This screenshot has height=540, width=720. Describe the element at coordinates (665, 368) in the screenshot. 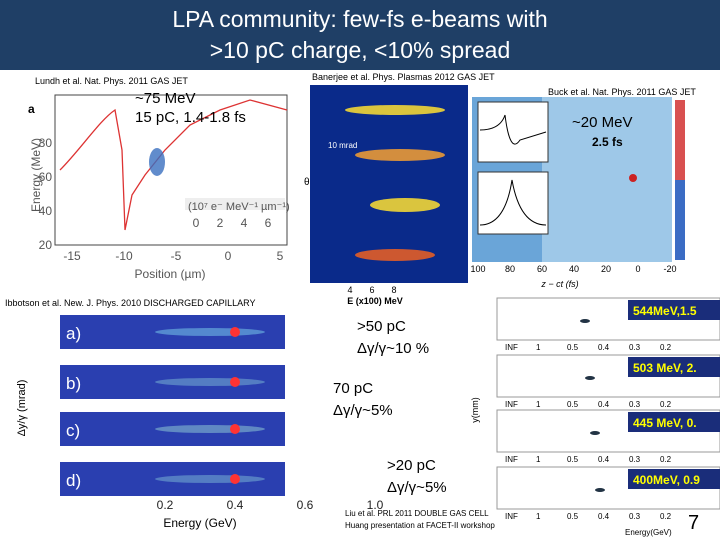

I see `energy-label: 503 MeV, 2.` at that location.